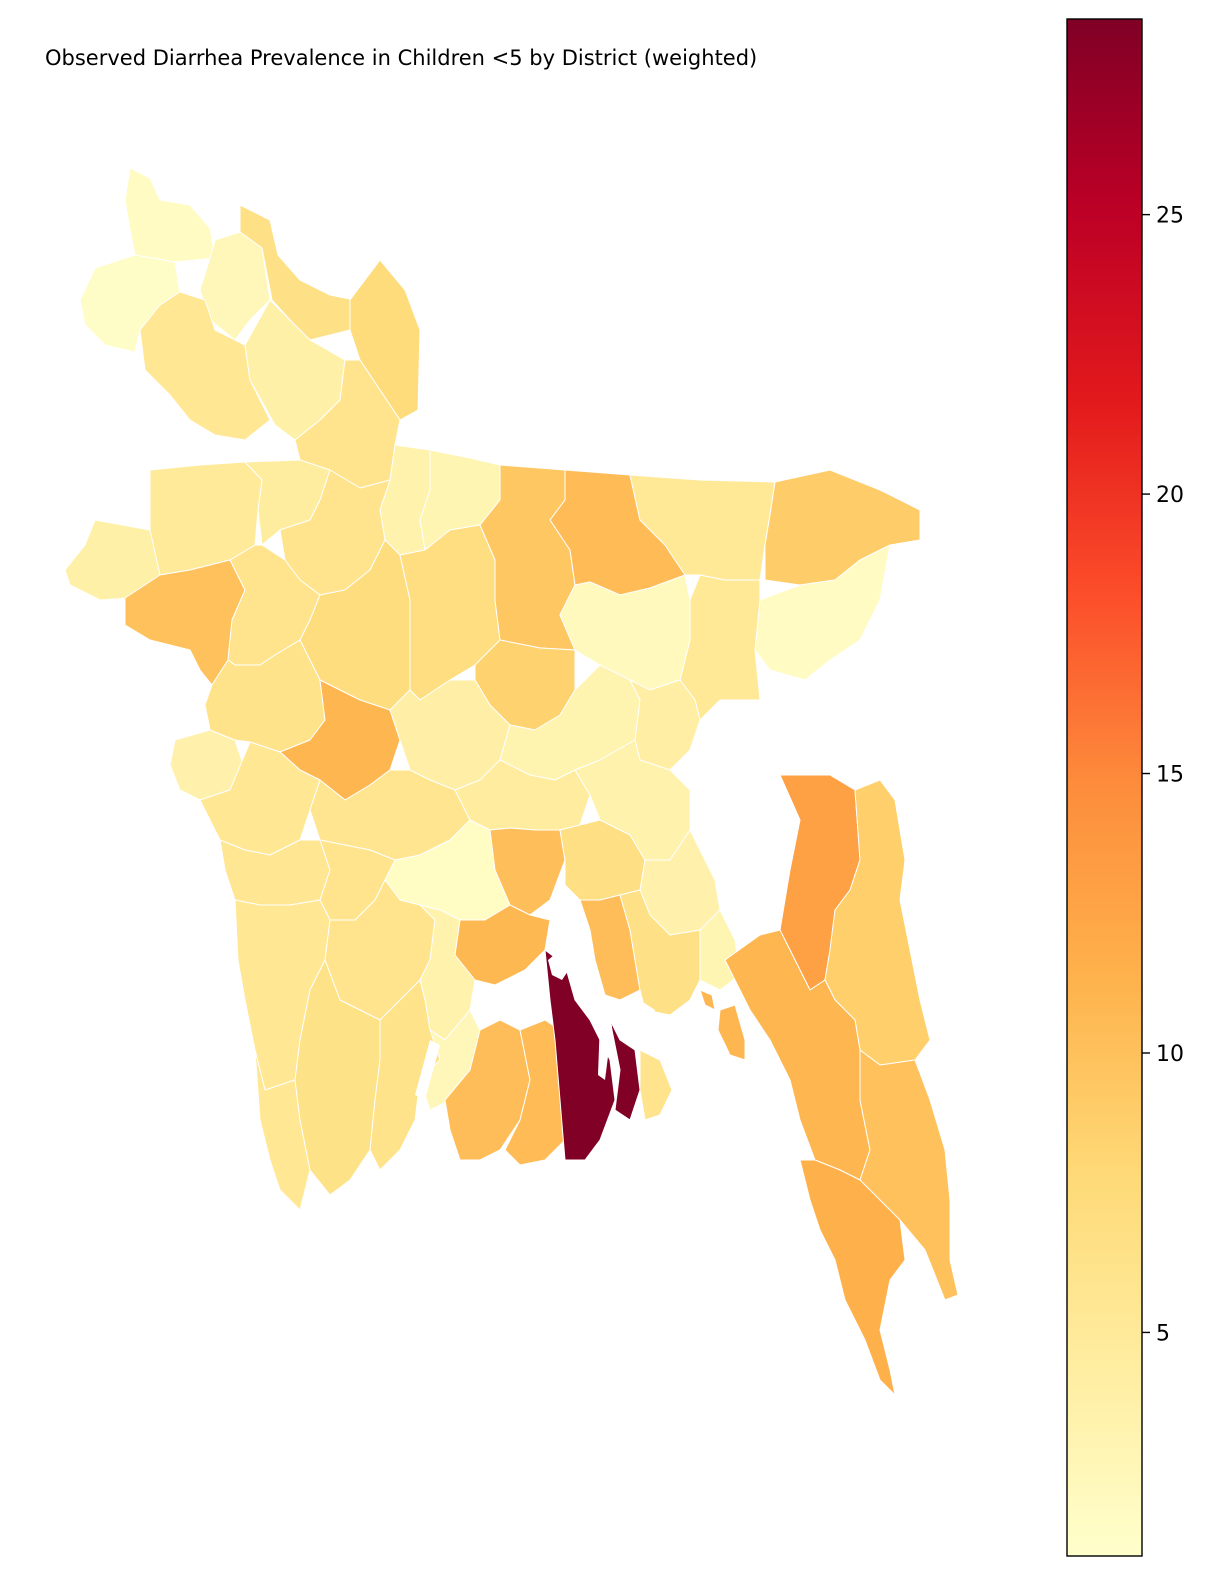 The height and width of the screenshot is (1580, 1225). What do you see at coordinates (535, 1025) in the screenshot?
I see `river-cuts` at bounding box center [535, 1025].